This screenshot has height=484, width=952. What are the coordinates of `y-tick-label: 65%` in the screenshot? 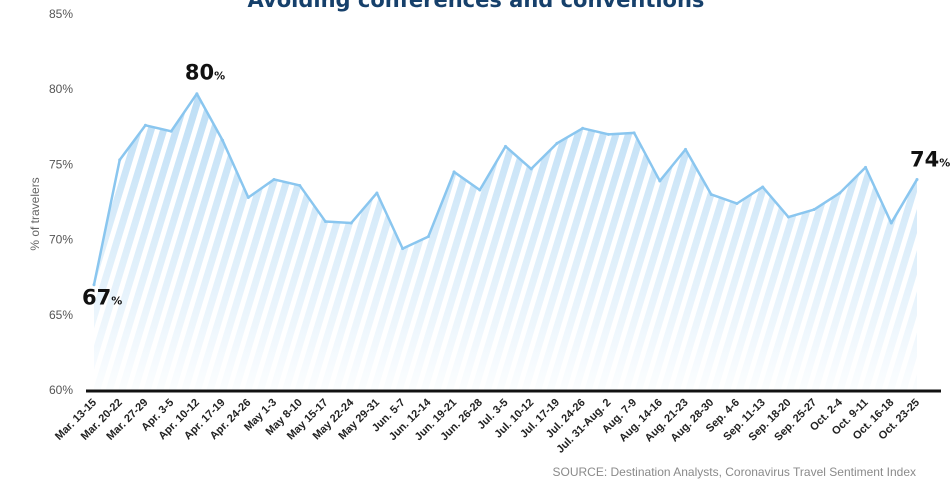 It's located at (61, 315).